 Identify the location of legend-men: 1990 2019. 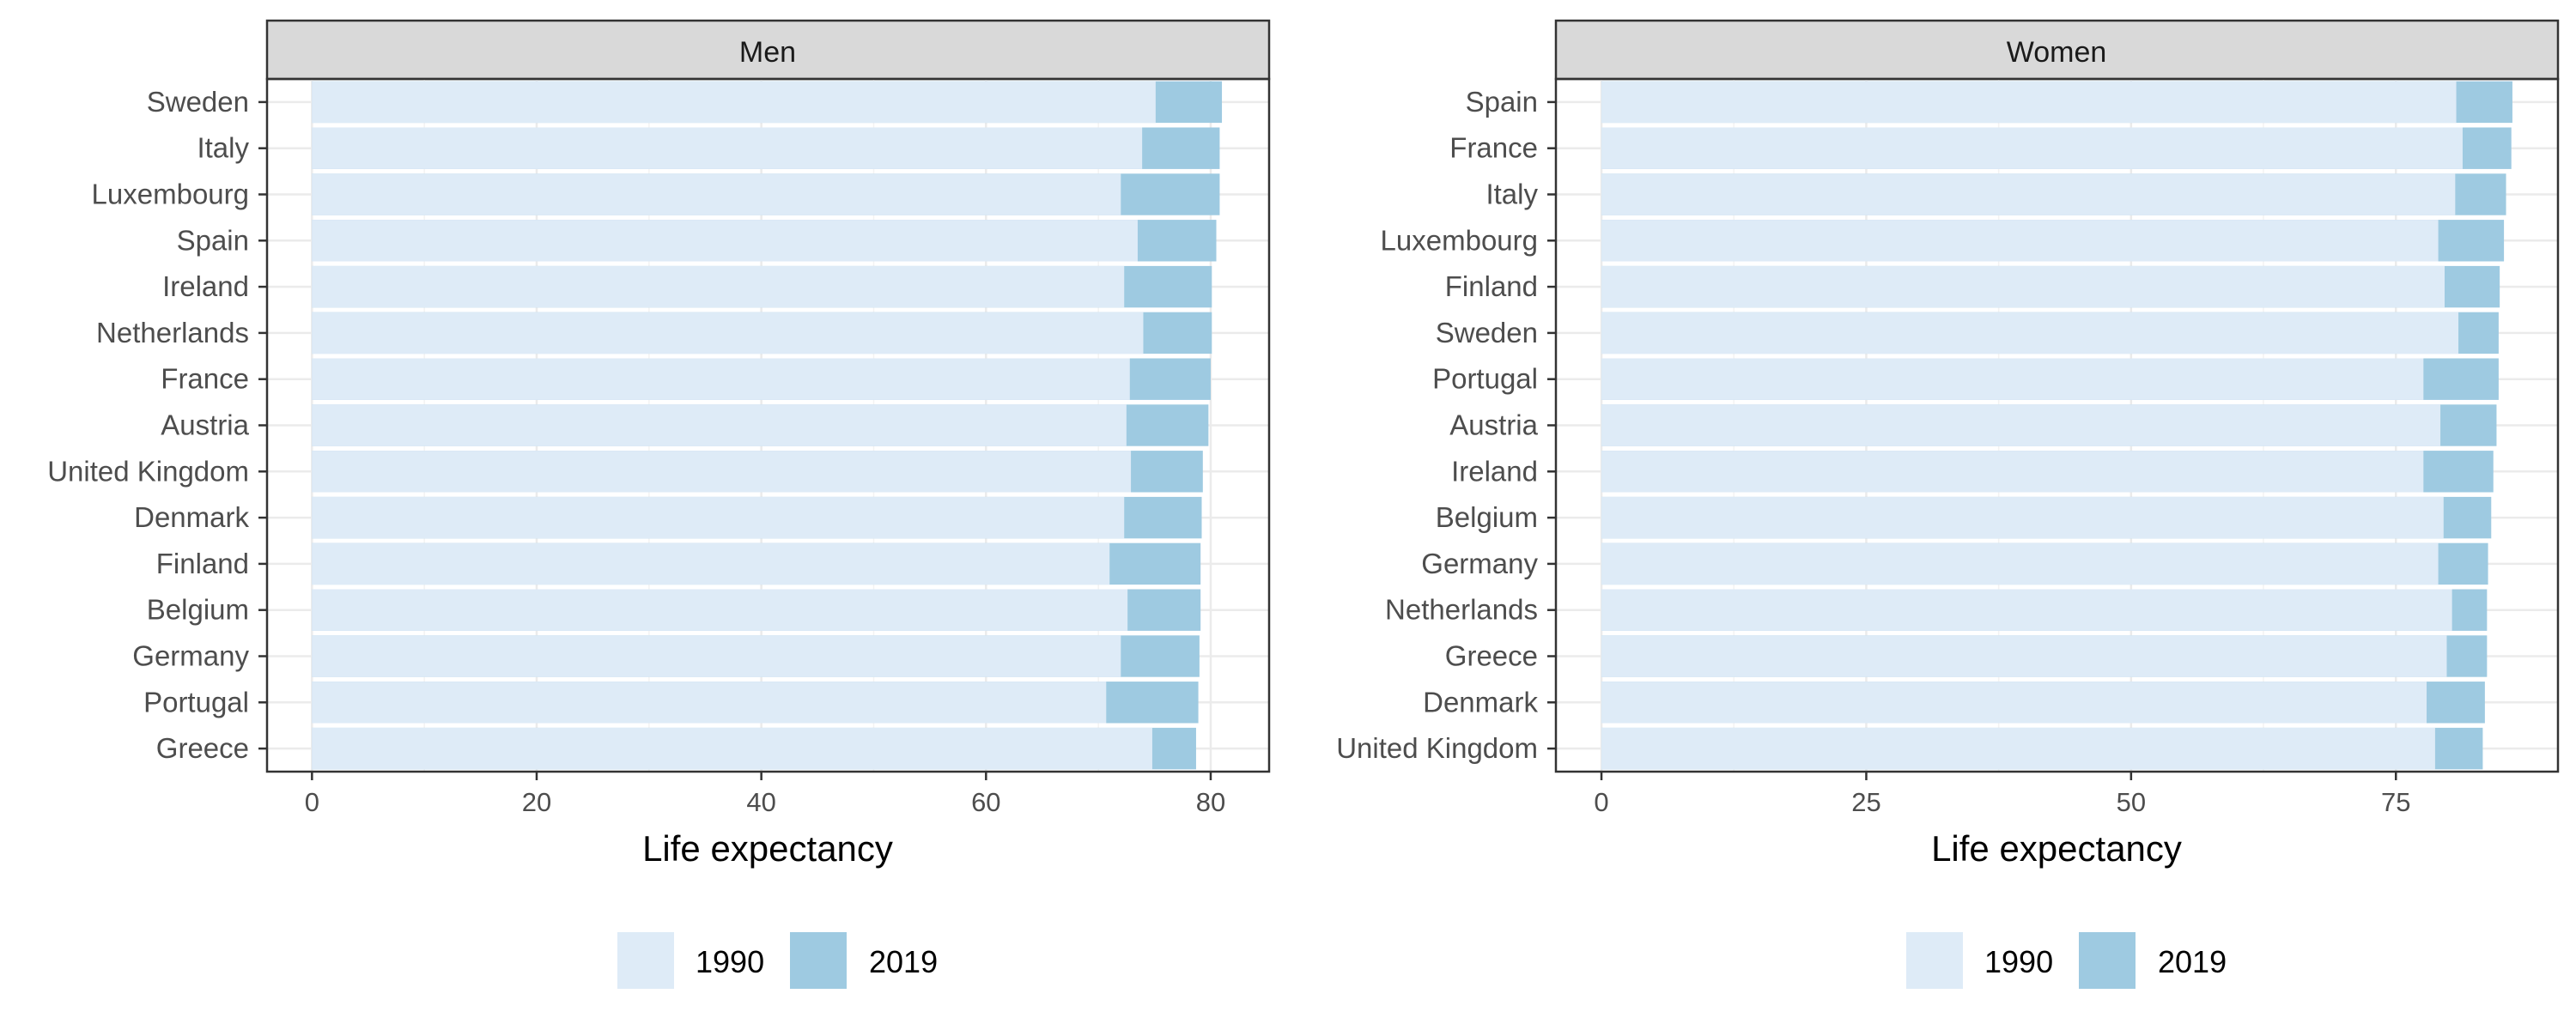
(777, 960).